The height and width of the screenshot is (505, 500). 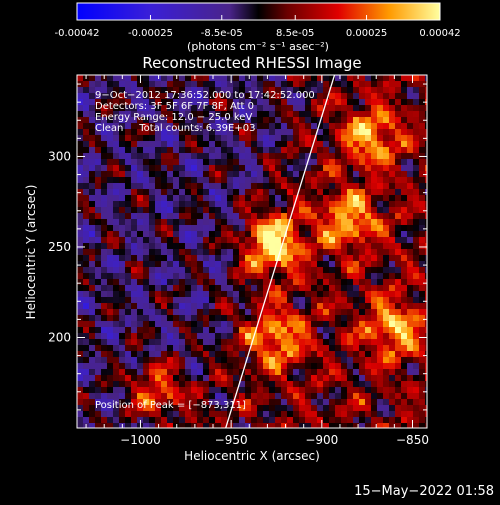 I want to click on colorbar, so click(x=258, y=11).